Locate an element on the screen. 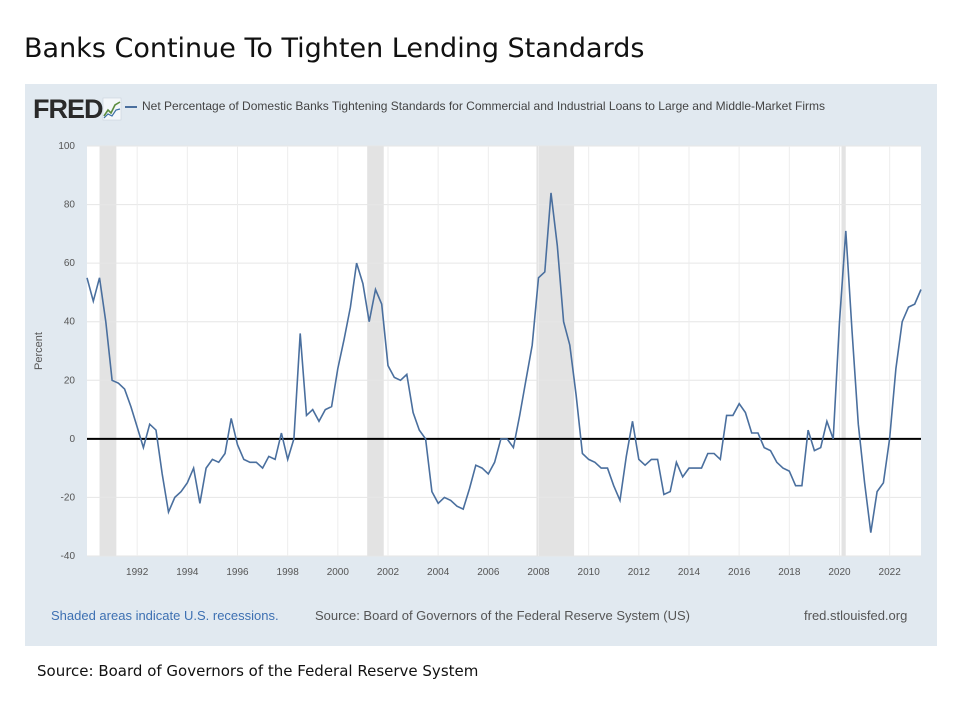 The image size is (960, 720). x-tick-label: 2022 is located at coordinates (890, 572).